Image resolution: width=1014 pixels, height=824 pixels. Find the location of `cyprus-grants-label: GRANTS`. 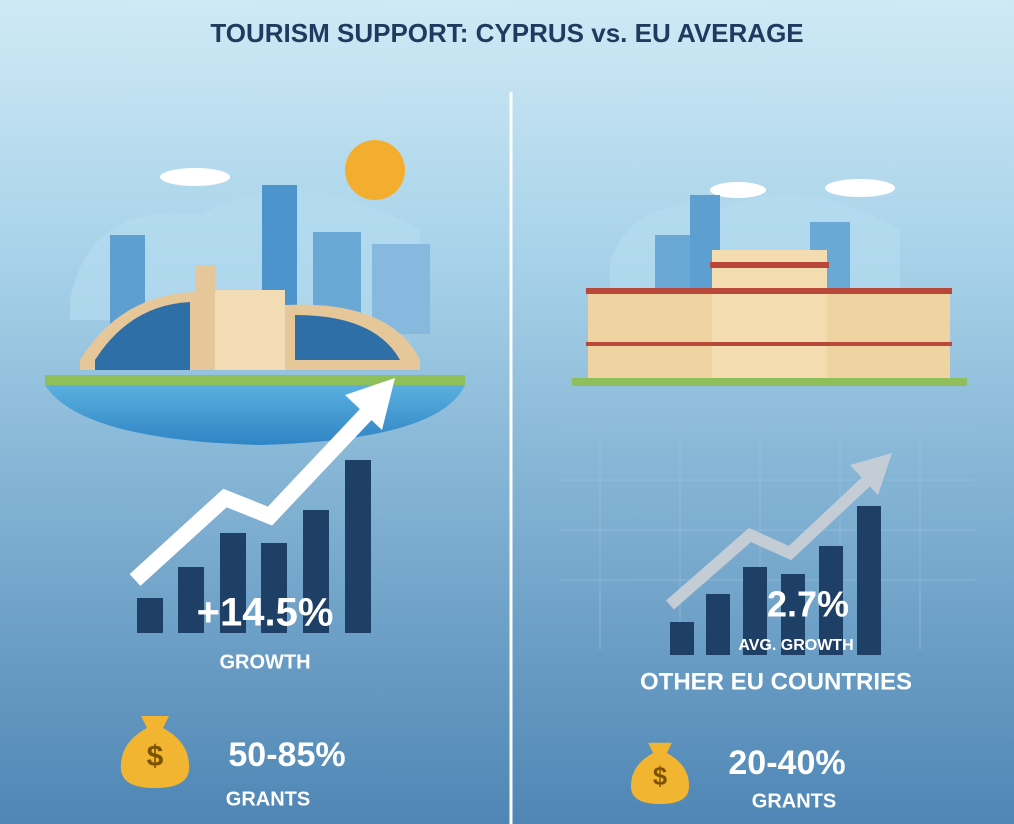

cyprus-grants-label: GRANTS is located at coordinates (268, 799).